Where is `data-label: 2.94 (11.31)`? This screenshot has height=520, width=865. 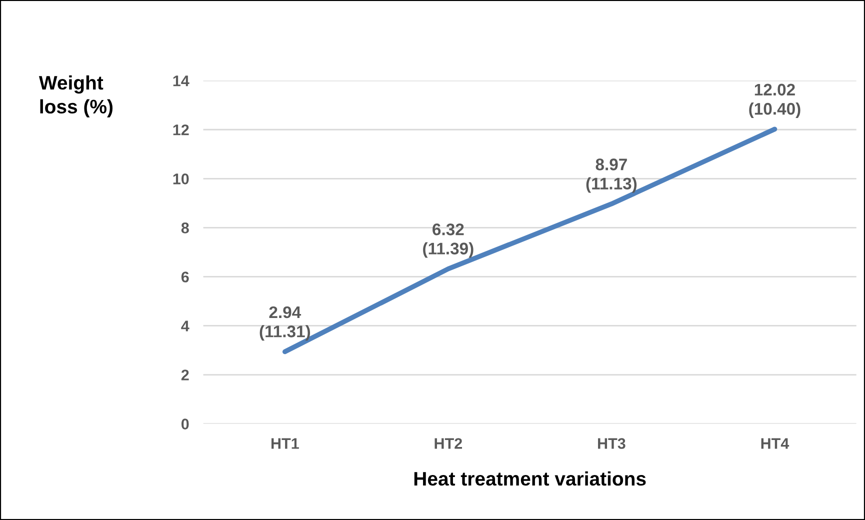
data-label: 2.94 (11.31) is located at coordinates (285, 323).